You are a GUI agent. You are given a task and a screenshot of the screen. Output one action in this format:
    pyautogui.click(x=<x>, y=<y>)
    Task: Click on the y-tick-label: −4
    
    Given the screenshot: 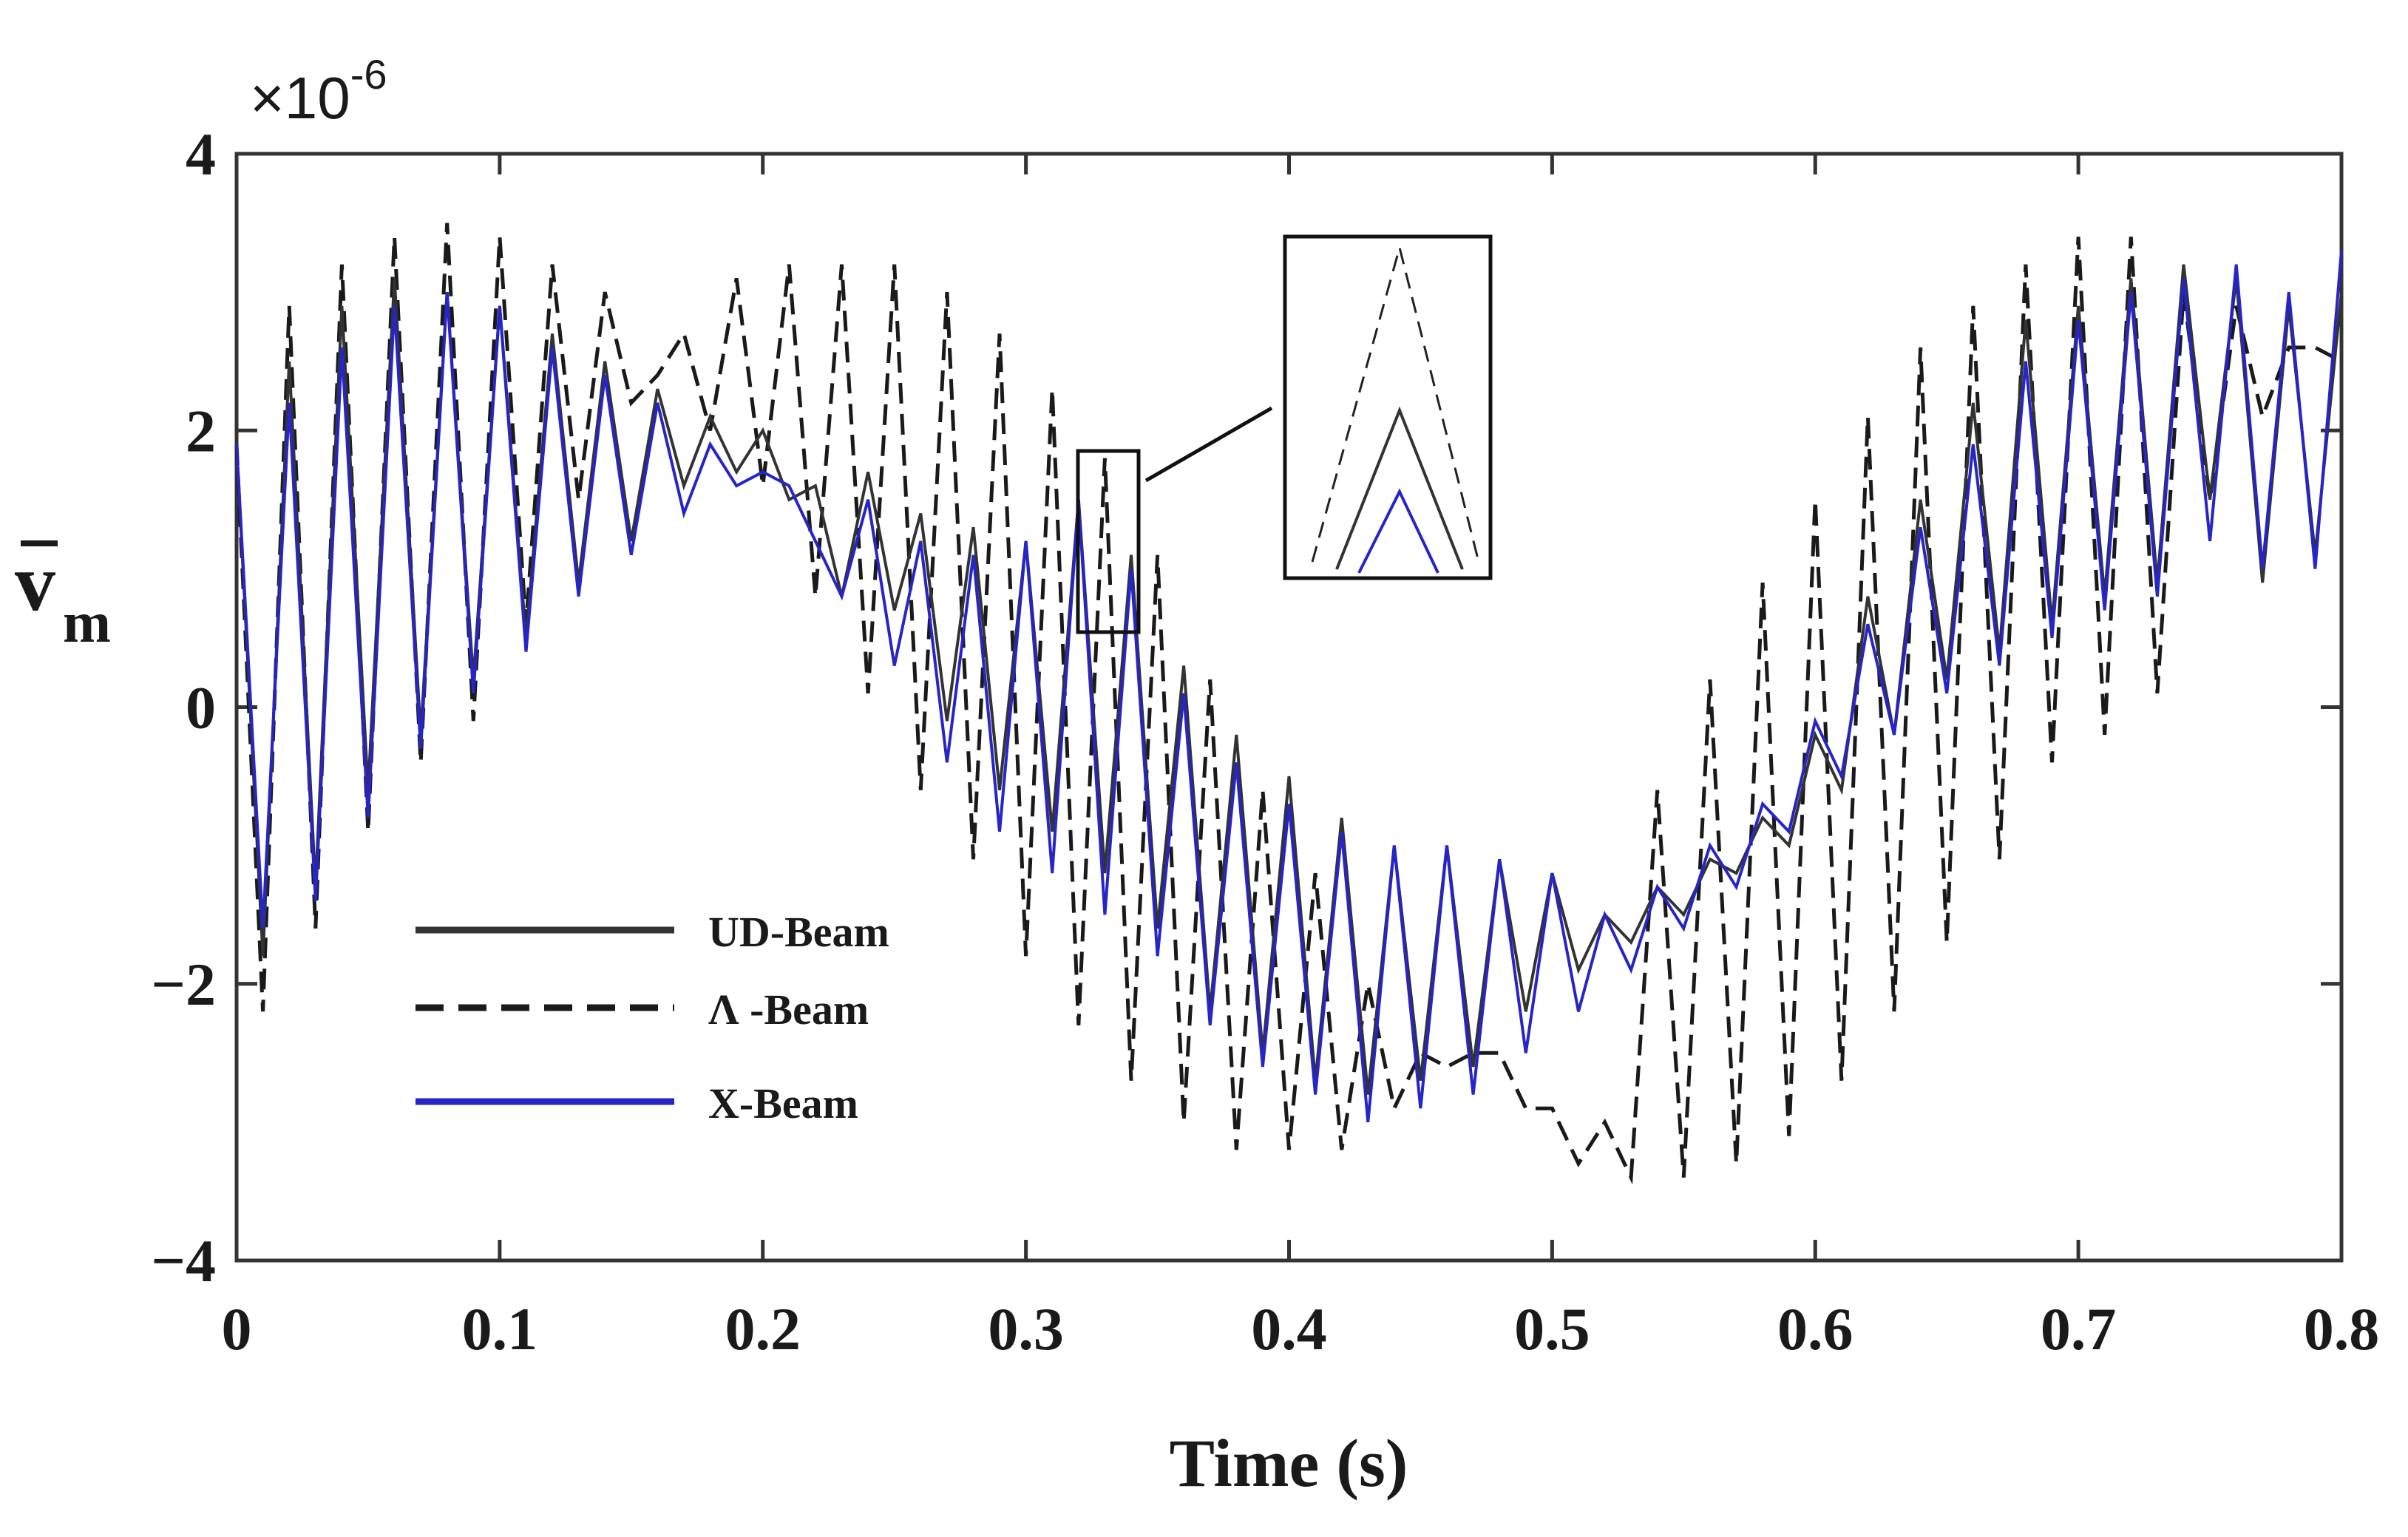 What is the action you would take?
    pyautogui.click(x=183, y=1261)
    